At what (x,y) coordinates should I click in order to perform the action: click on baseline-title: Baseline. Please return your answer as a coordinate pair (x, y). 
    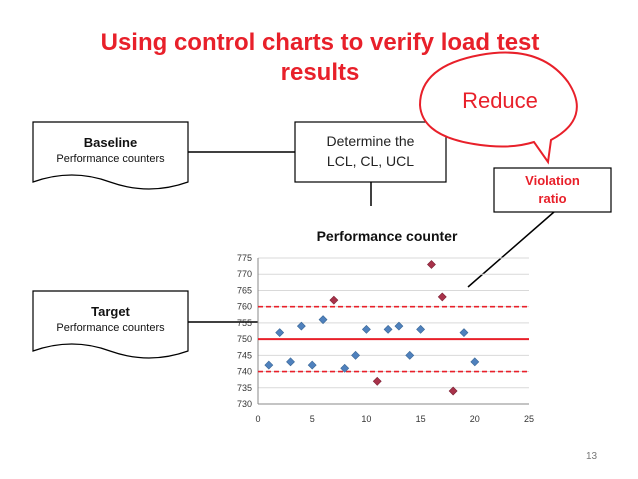
    Looking at the image, I should click on (110, 142).